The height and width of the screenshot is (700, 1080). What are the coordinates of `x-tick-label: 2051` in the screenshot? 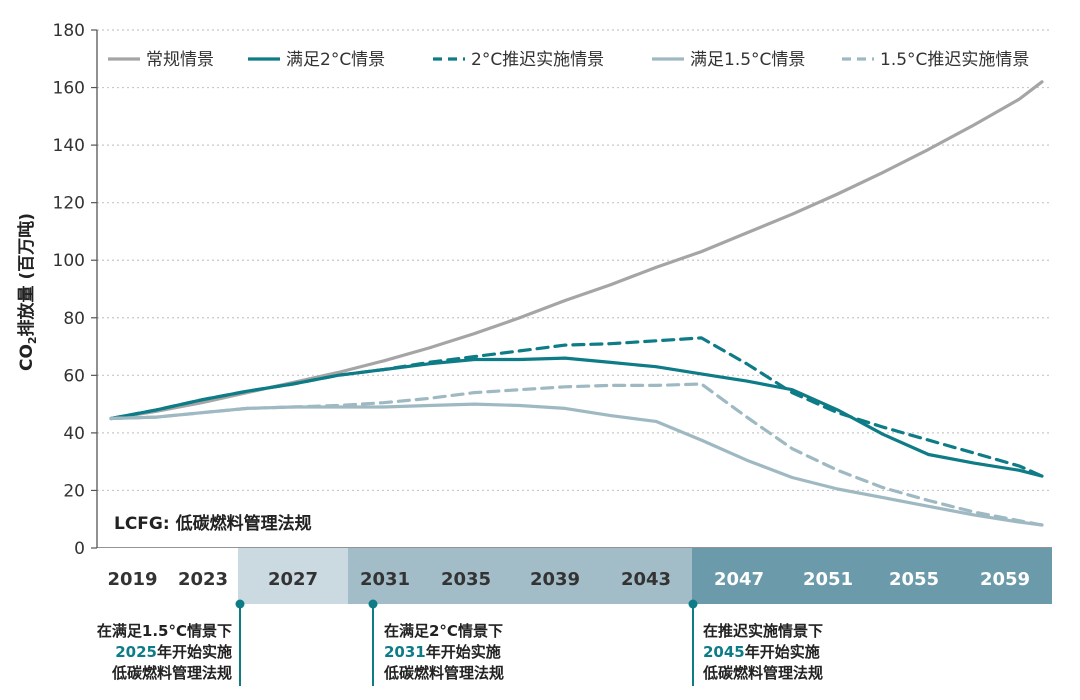 It's located at (828, 579).